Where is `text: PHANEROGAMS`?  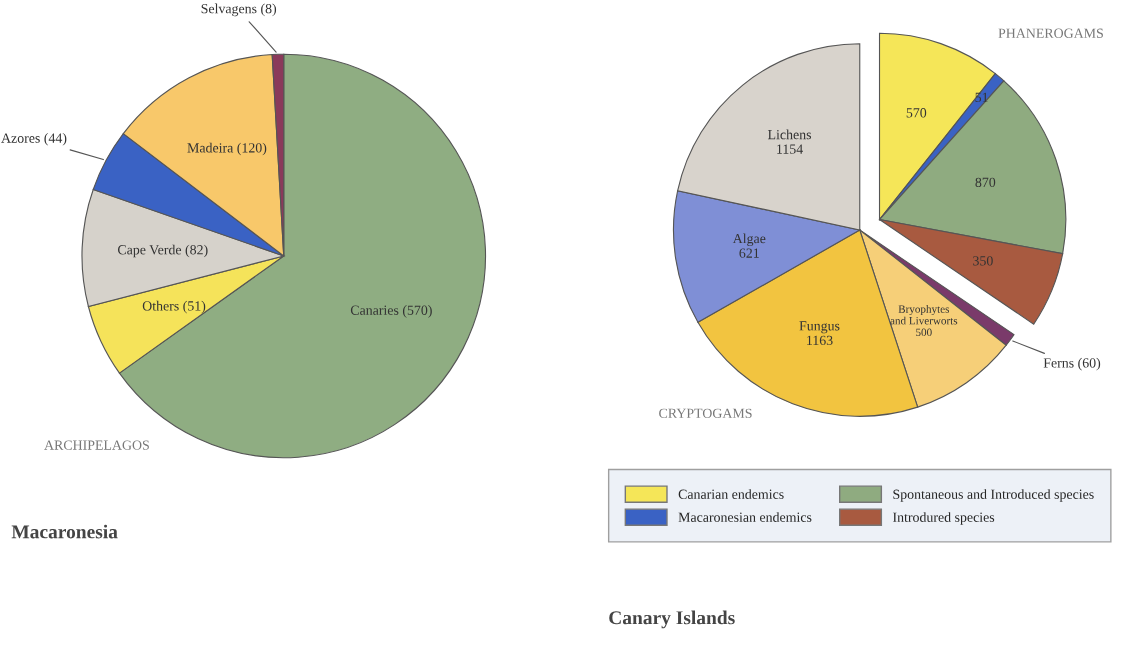 text: PHANEROGAMS is located at coordinates (1050, 33).